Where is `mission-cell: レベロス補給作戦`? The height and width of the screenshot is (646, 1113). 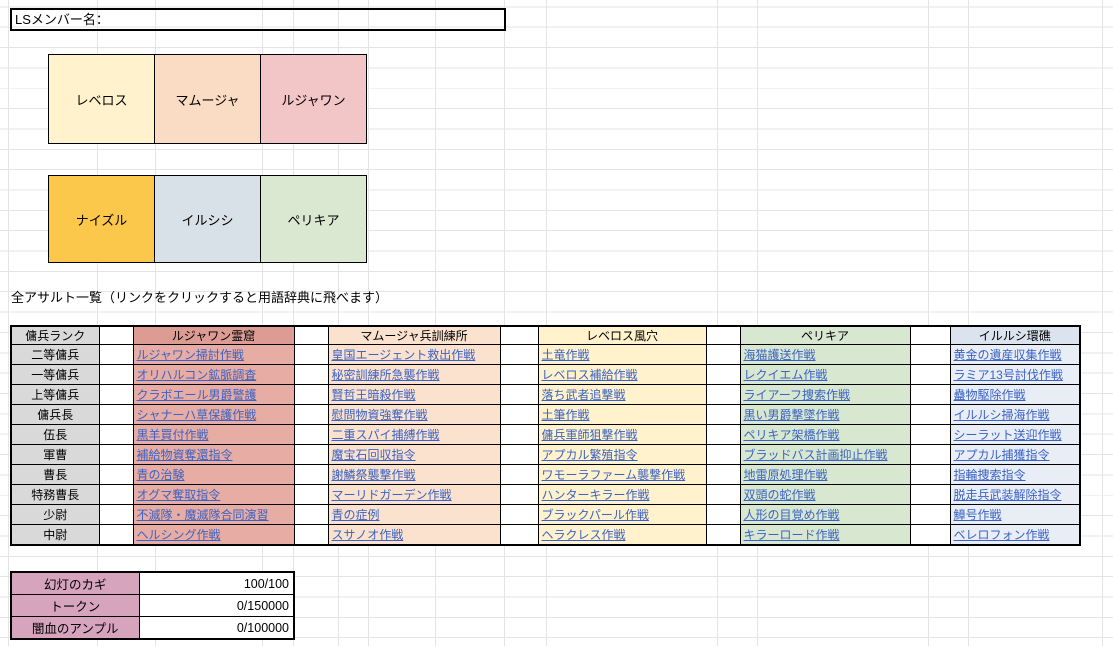 mission-cell: レベロス補給作戦 is located at coordinates (622, 374).